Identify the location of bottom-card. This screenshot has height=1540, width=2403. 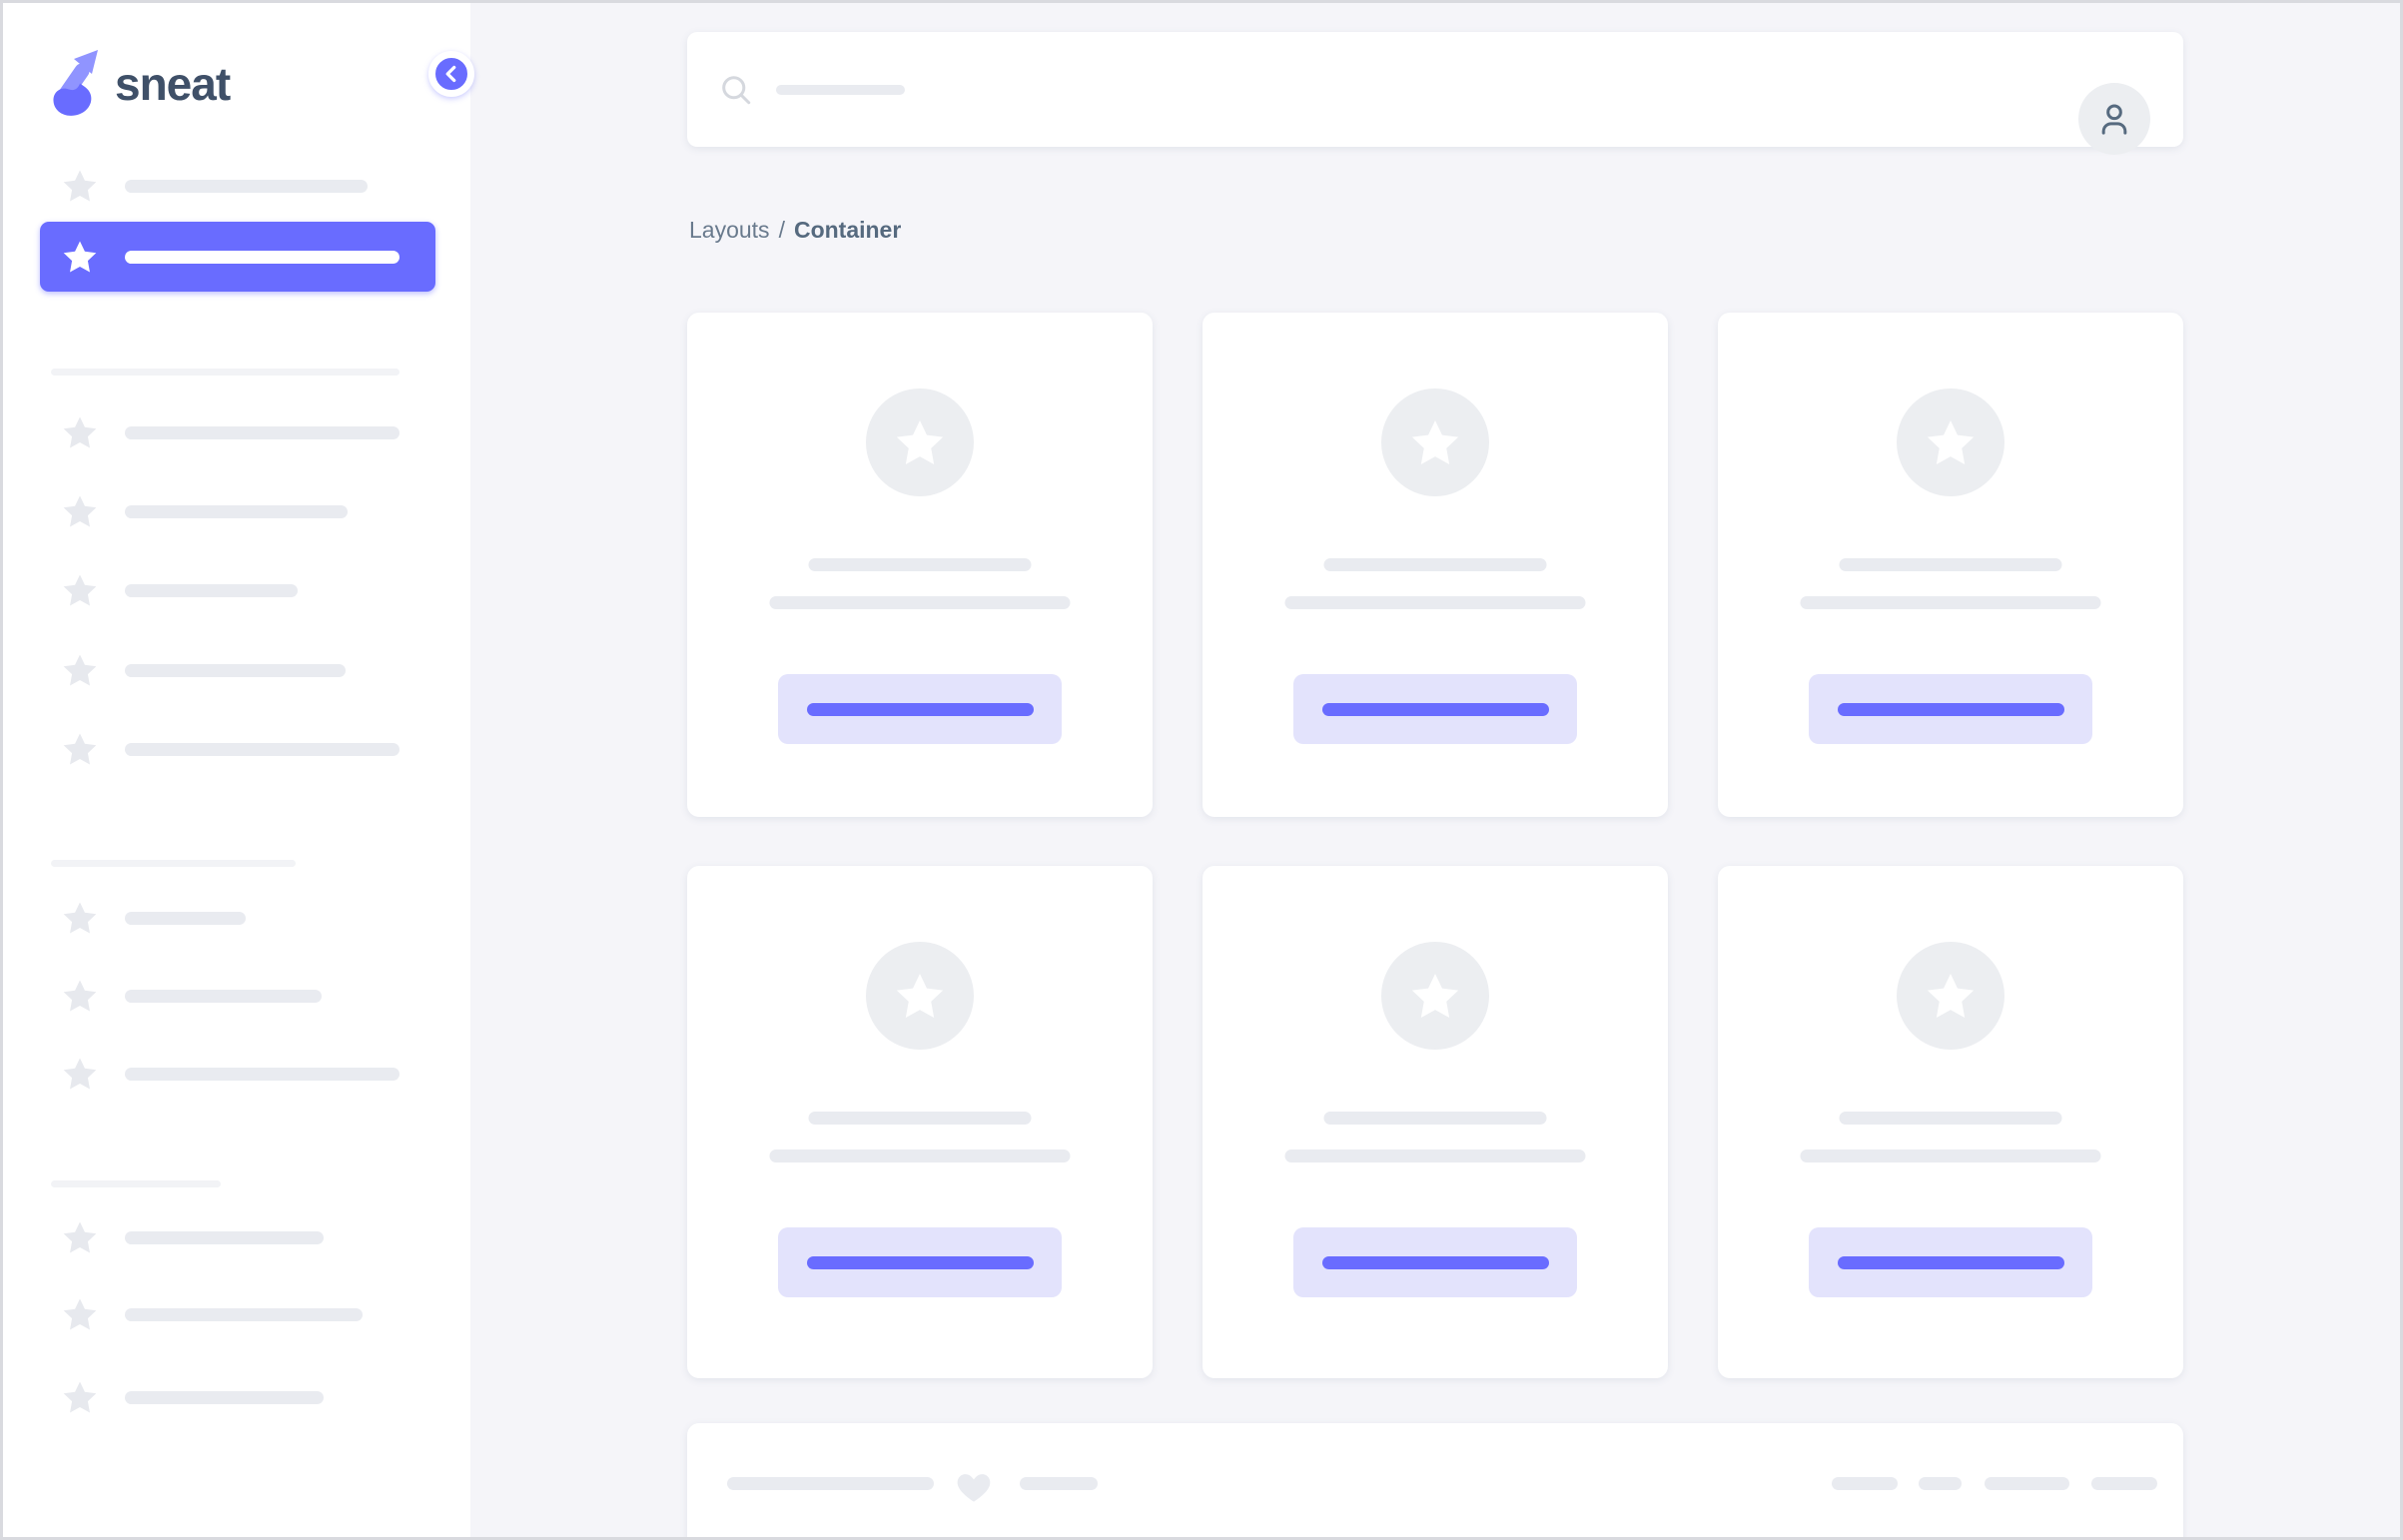
(1435, 1480).